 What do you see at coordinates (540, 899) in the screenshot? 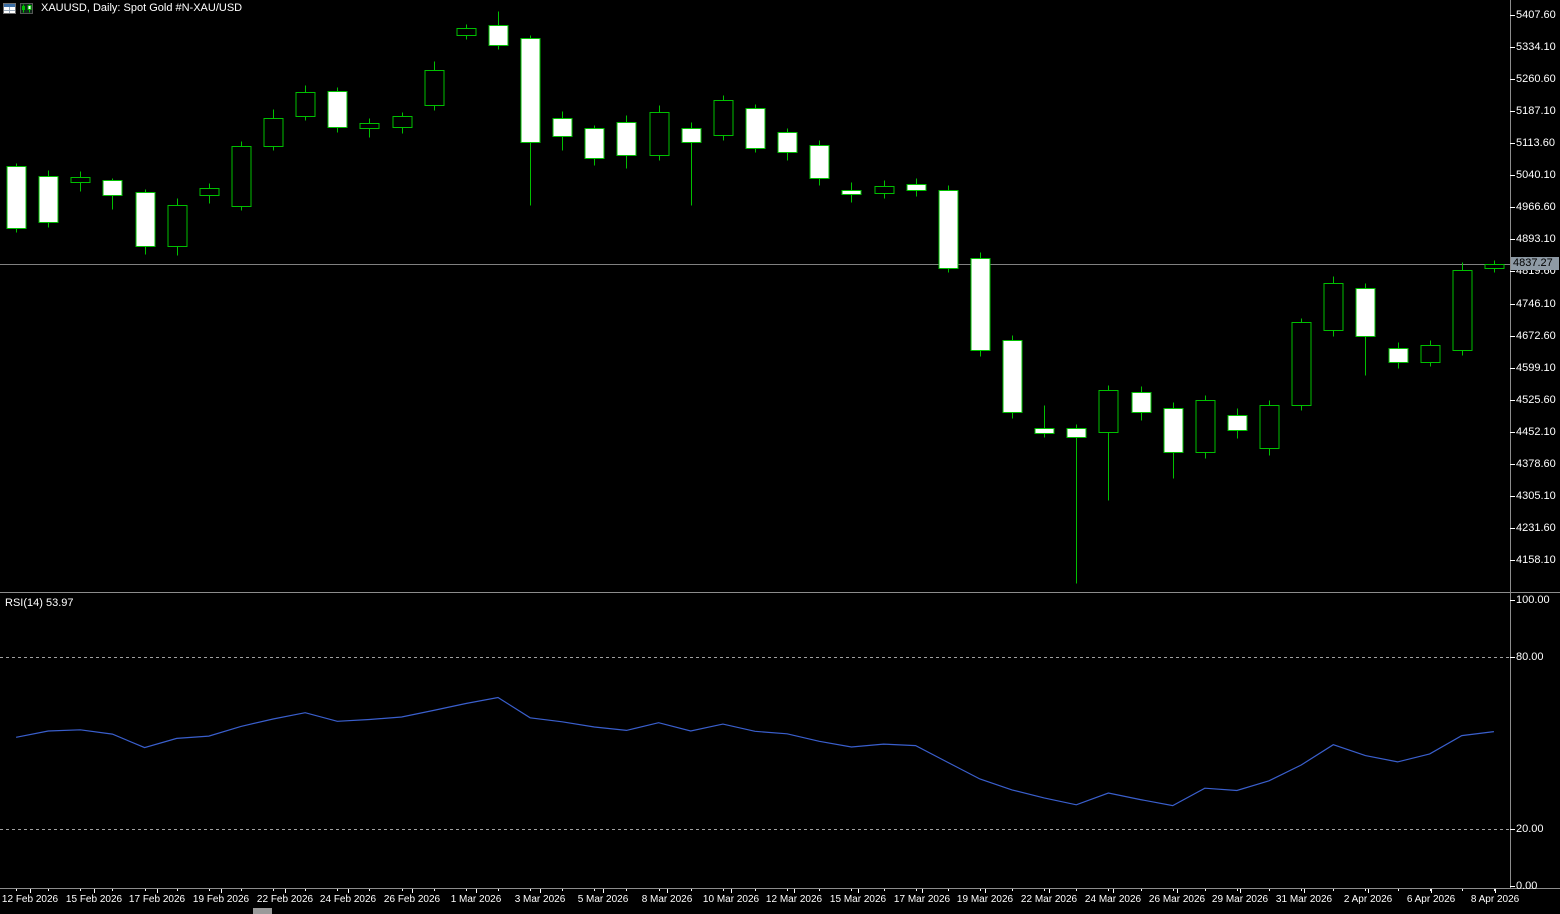
I see `date-axis-label: 3 Mar 2026` at bounding box center [540, 899].